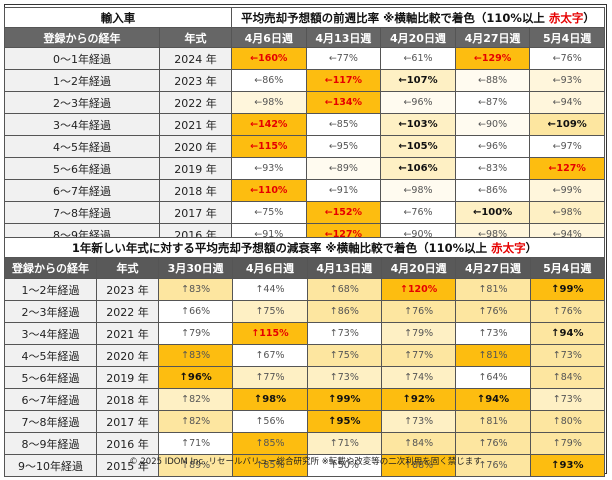 This screenshot has width=612, height=480. I want to click on weekly-ratio-title: 平均売却予想額の前週比率 ※横軸比較で着色（110%以上 赤太字）, so click(418, 17).